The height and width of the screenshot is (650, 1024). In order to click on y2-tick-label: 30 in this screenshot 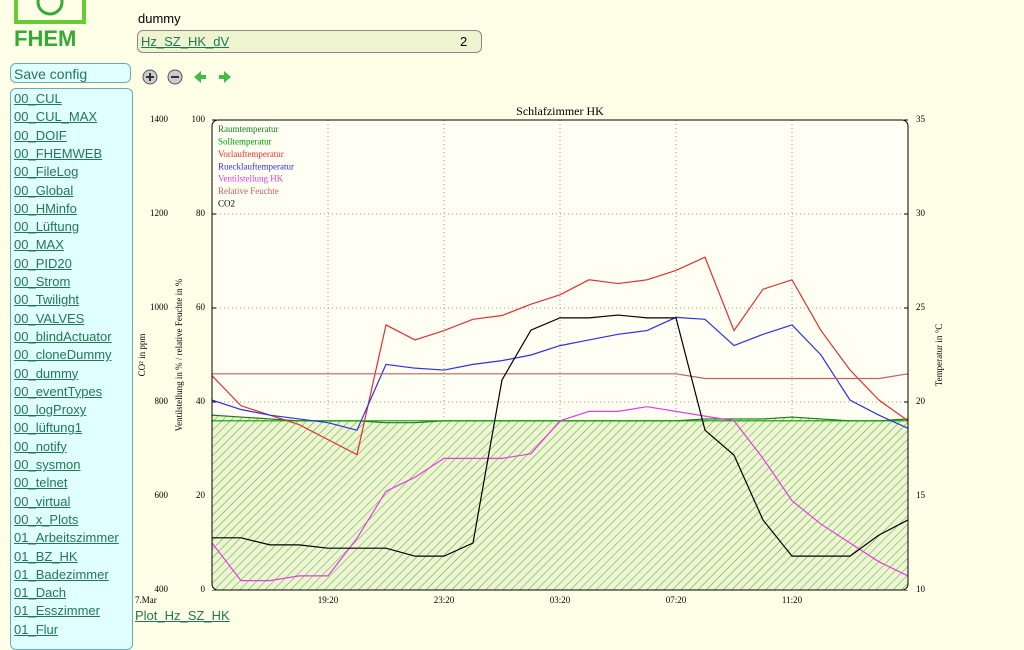, I will do `click(921, 213)`.